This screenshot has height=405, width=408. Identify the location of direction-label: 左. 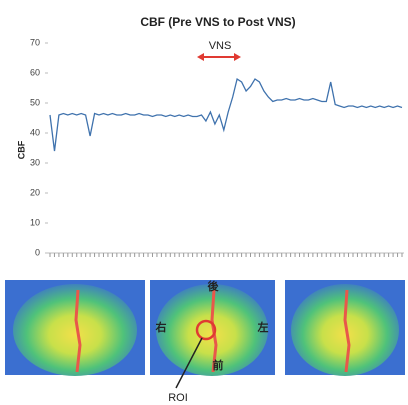
(263, 327).